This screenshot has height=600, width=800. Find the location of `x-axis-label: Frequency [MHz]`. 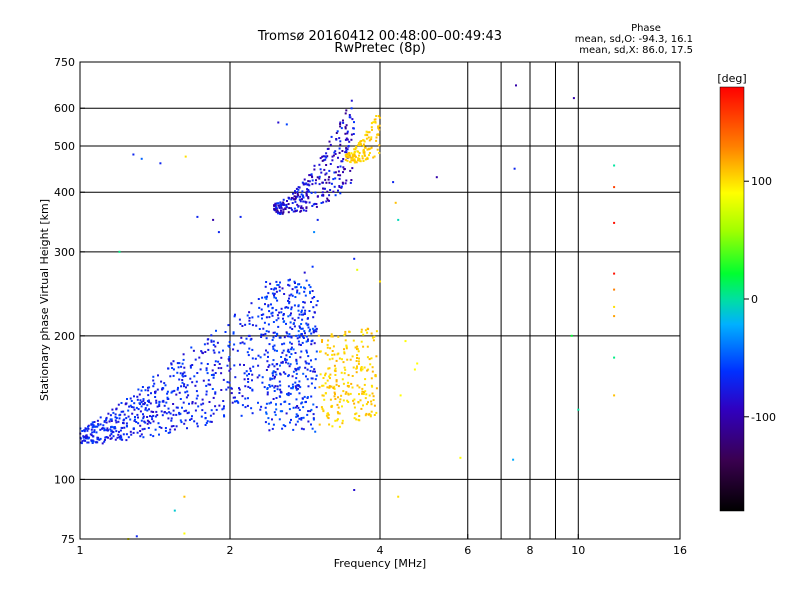

x-axis-label: Frequency [MHz] is located at coordinates (380, 563).